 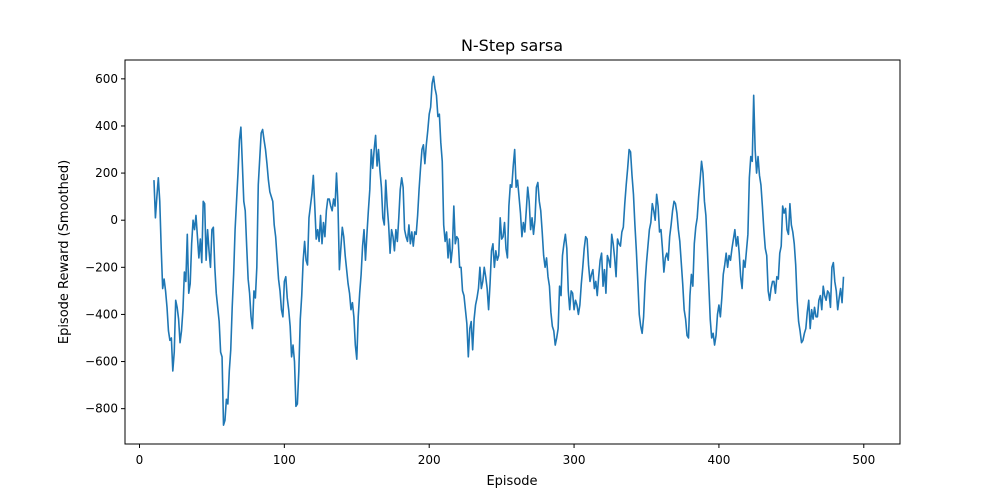 What do you see at coordinates (511, 481) in the screenshot?
I see `x-axis-label: Episode` at bounding box center [511, 481].